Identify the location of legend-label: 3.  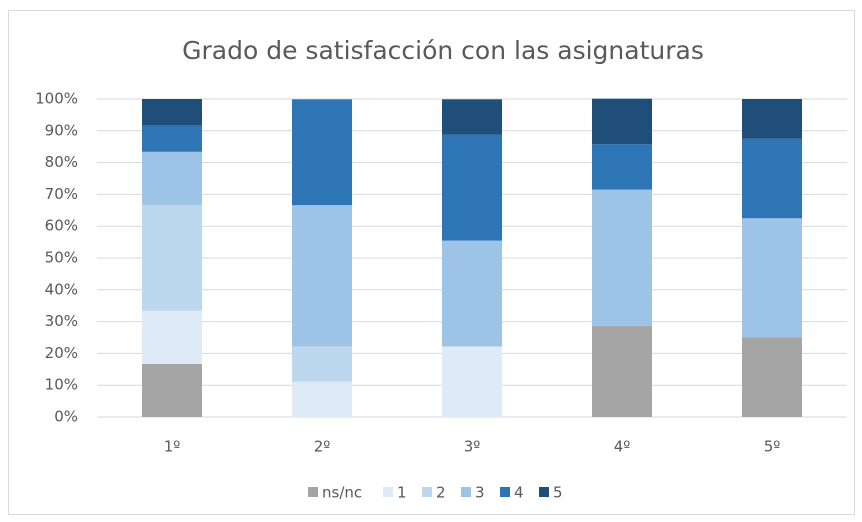
(480, 493).